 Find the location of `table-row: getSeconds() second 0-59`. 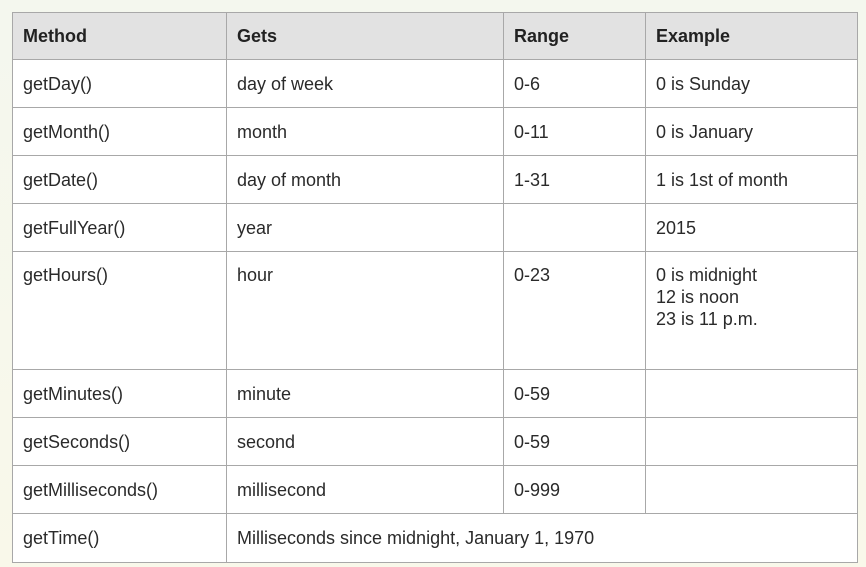

table-row: getSeconds() second 0-59 is located at coordinates (435, 441).